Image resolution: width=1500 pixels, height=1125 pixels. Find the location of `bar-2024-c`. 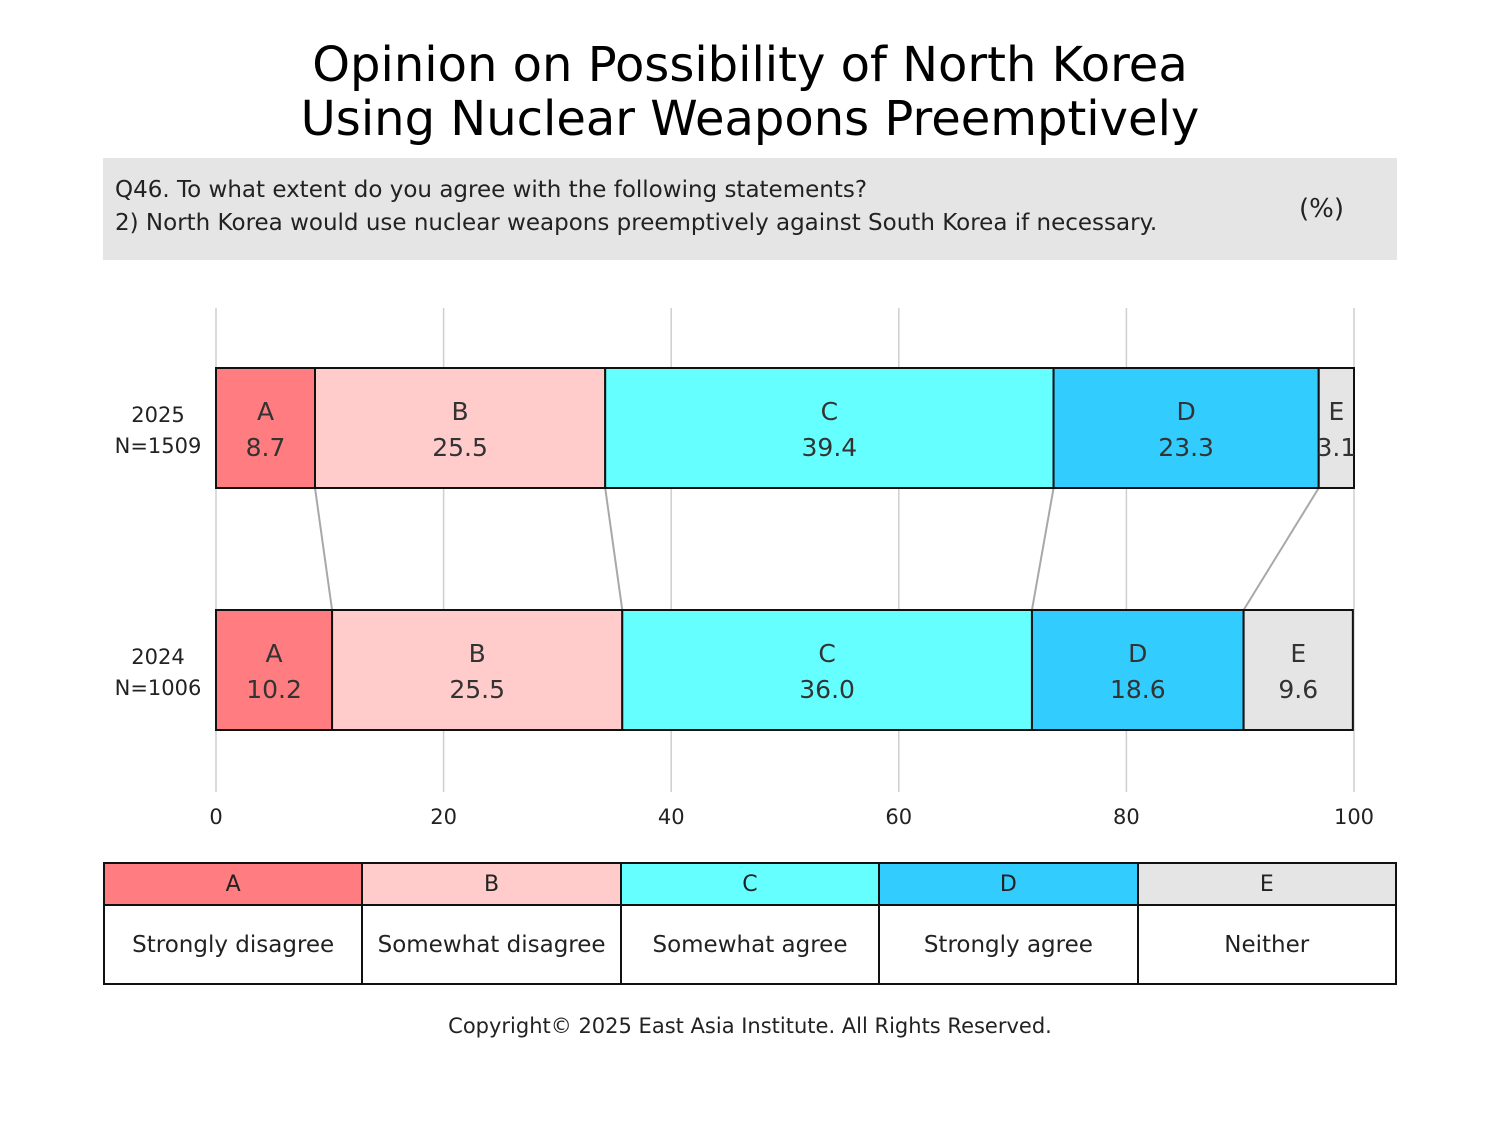

bar-2024-c is located at coordinates (827, 670).